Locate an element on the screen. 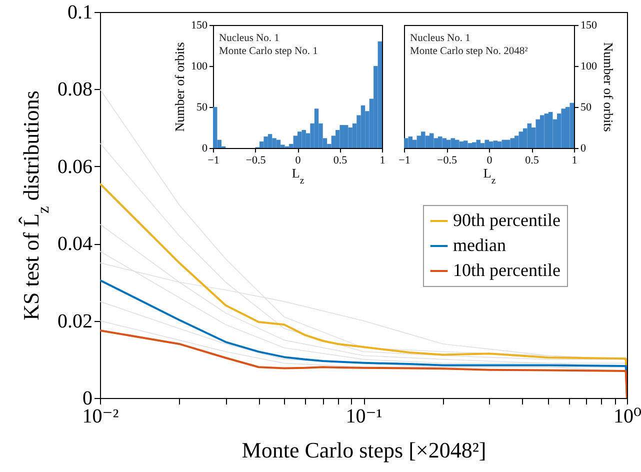  annotation: Monte Carlo step No. 2048² is located at coordinates (469, 51).